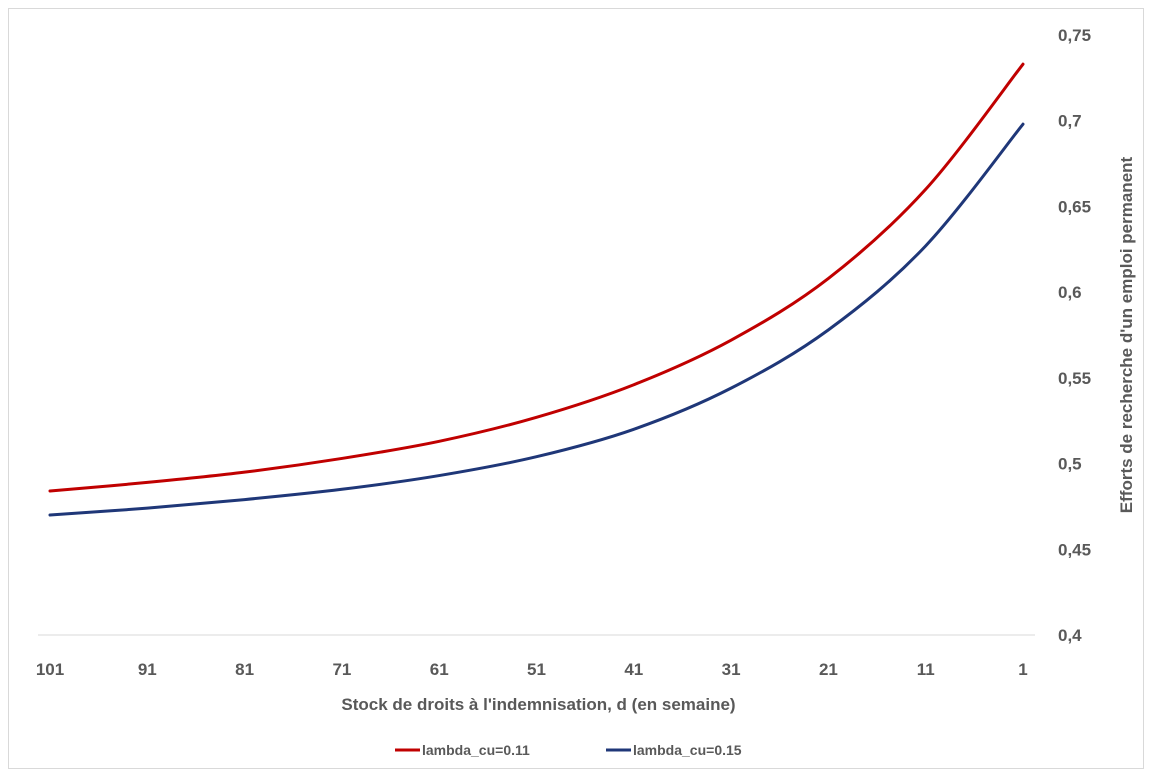  I want to click on legend-item-1: lambda_cu=0.11, so click(462, 750).